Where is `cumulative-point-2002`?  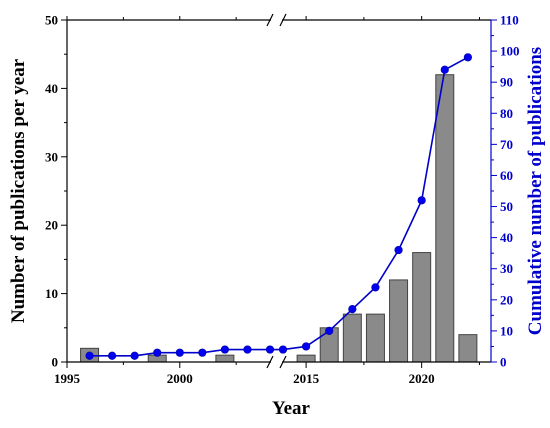 cumulative-point-2002 is located at coordinates (224, 349).